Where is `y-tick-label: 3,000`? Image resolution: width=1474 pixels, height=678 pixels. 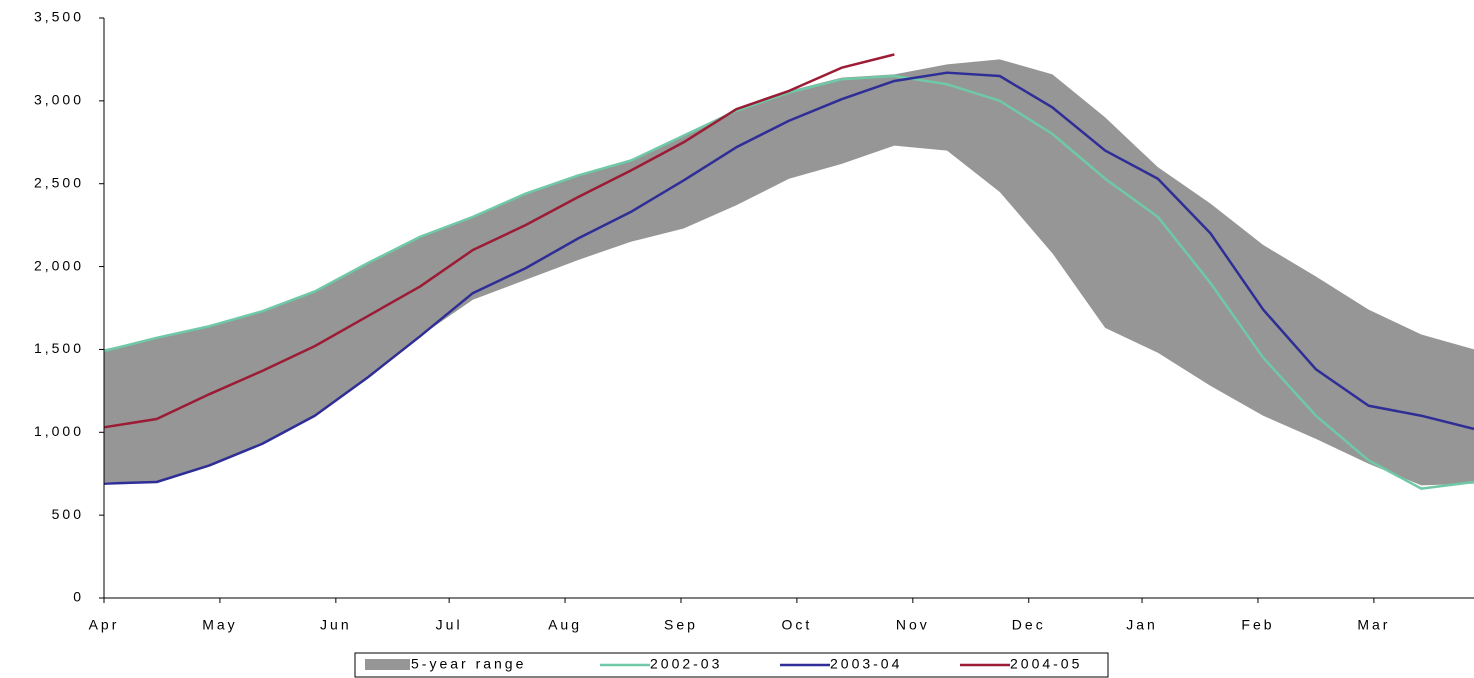 y-tick-label: 3,000 is located at coordinates (59, 100).